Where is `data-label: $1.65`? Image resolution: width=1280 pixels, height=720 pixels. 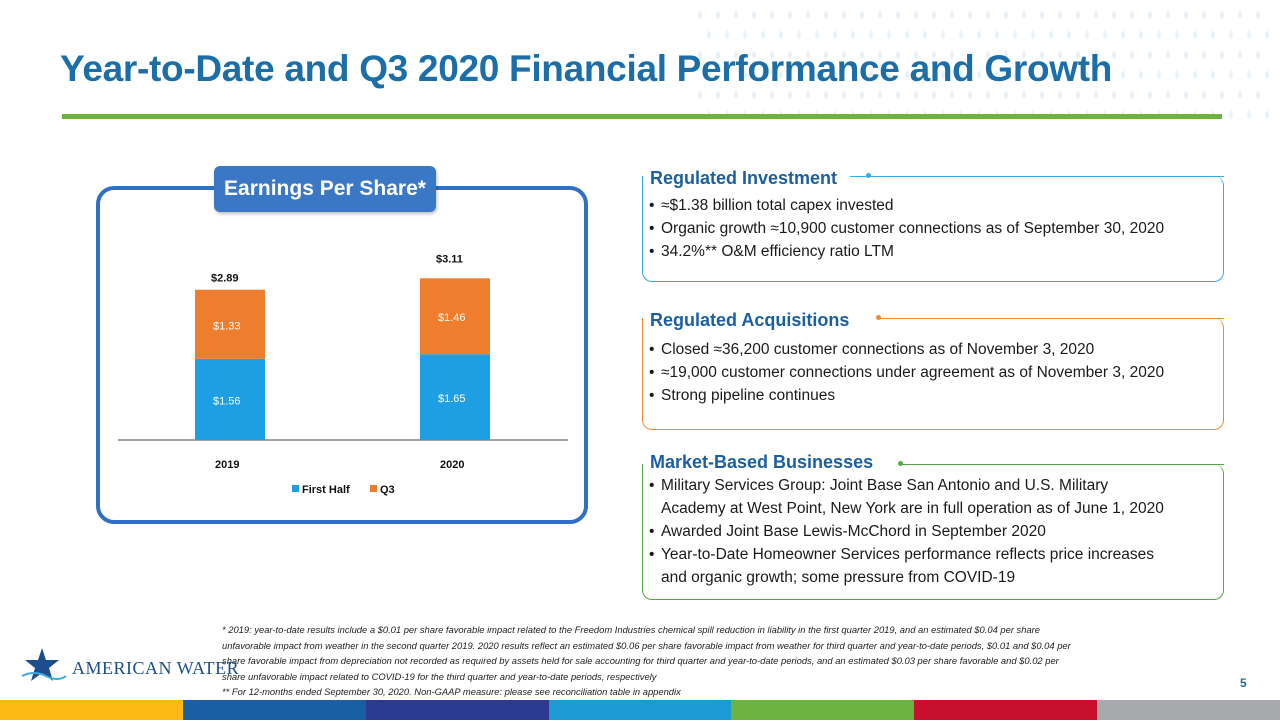 data-label: $1.65 is located at coordinates (452, 399).